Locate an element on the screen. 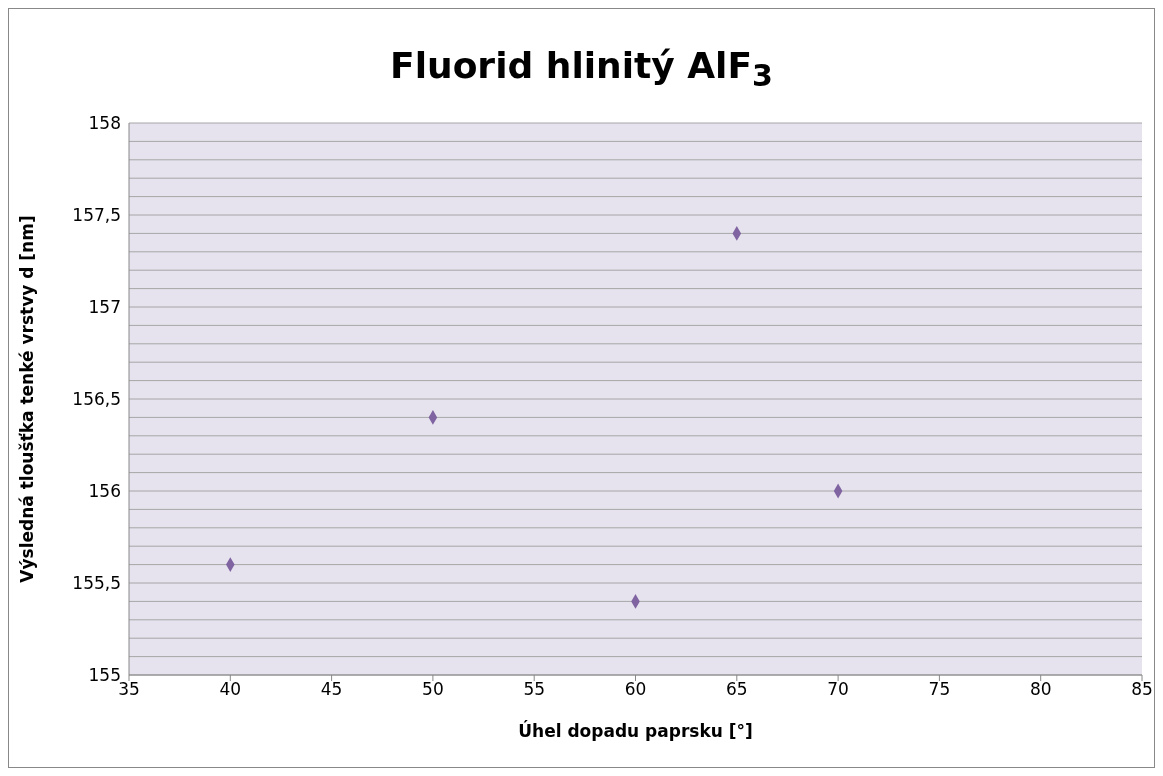  y-tick-label: 156 is located at coordinates (104, 491).